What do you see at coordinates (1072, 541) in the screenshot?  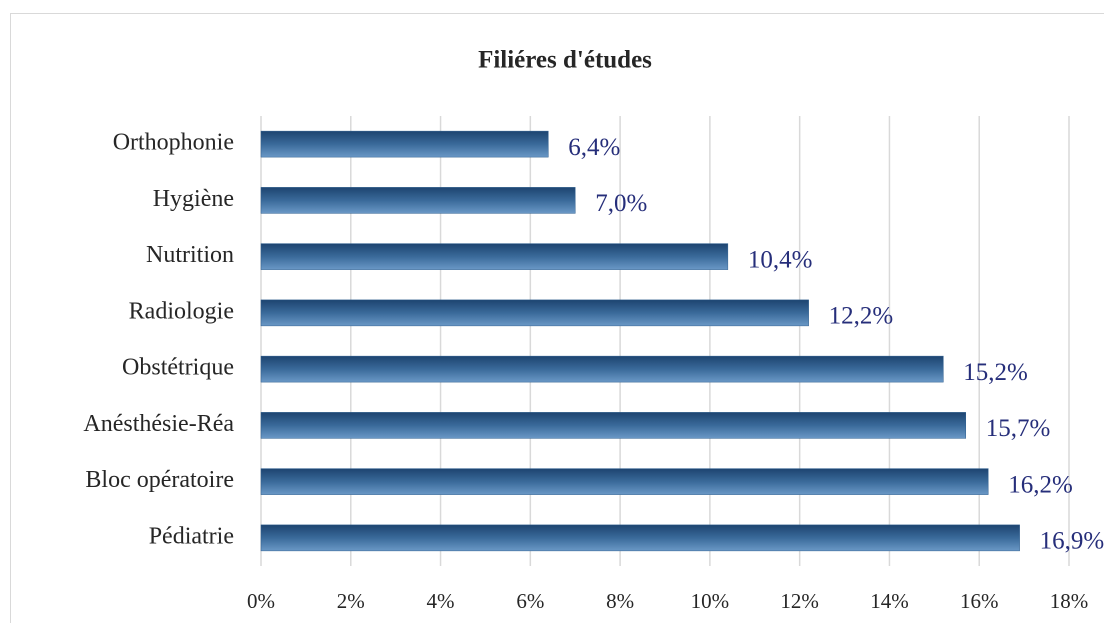 I see `value-label: 16,9%` at bounding box center [1072, 541].